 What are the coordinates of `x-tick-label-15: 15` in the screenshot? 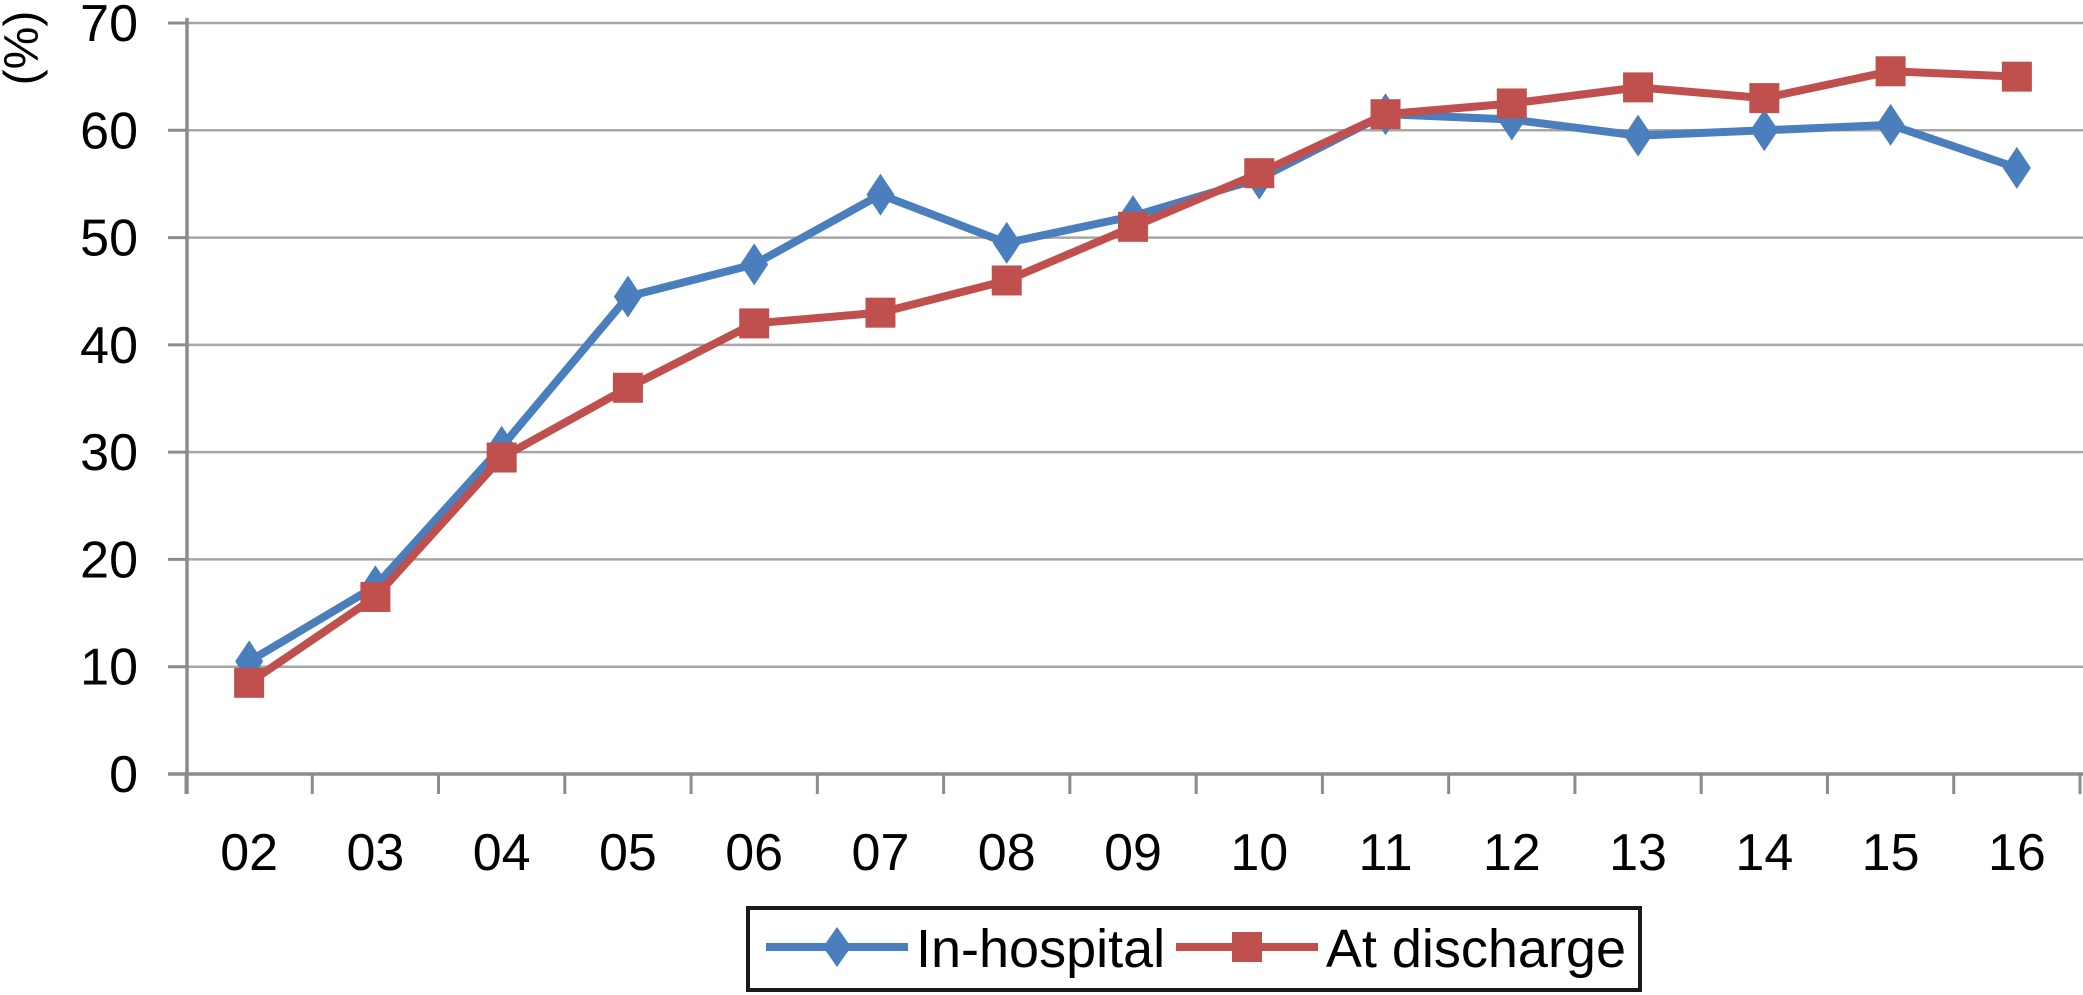 It's located at (1891, 853).